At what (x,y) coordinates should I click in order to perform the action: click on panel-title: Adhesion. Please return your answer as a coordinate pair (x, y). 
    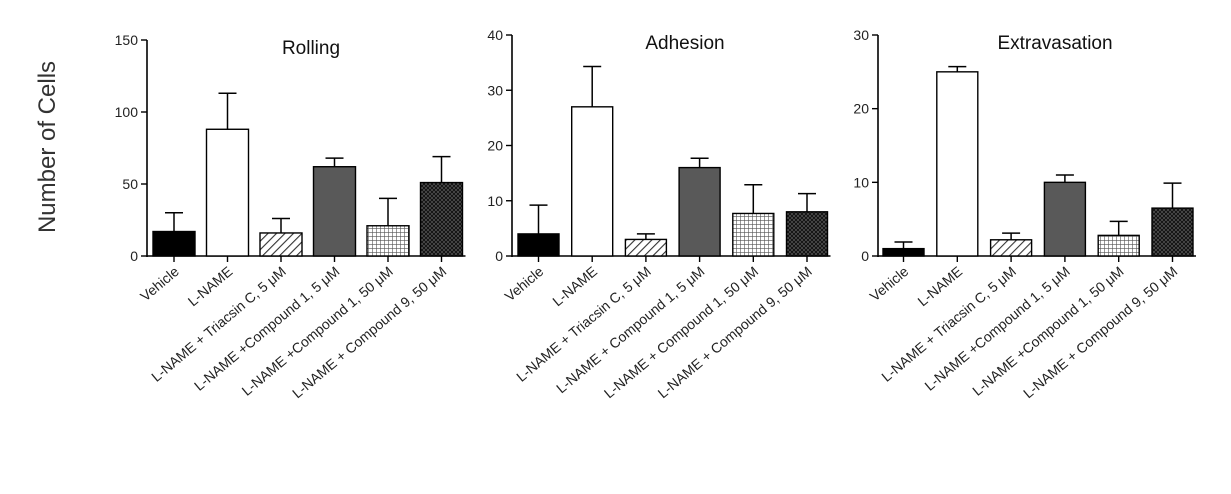
    Looking at the image, I should click on (684, 43).